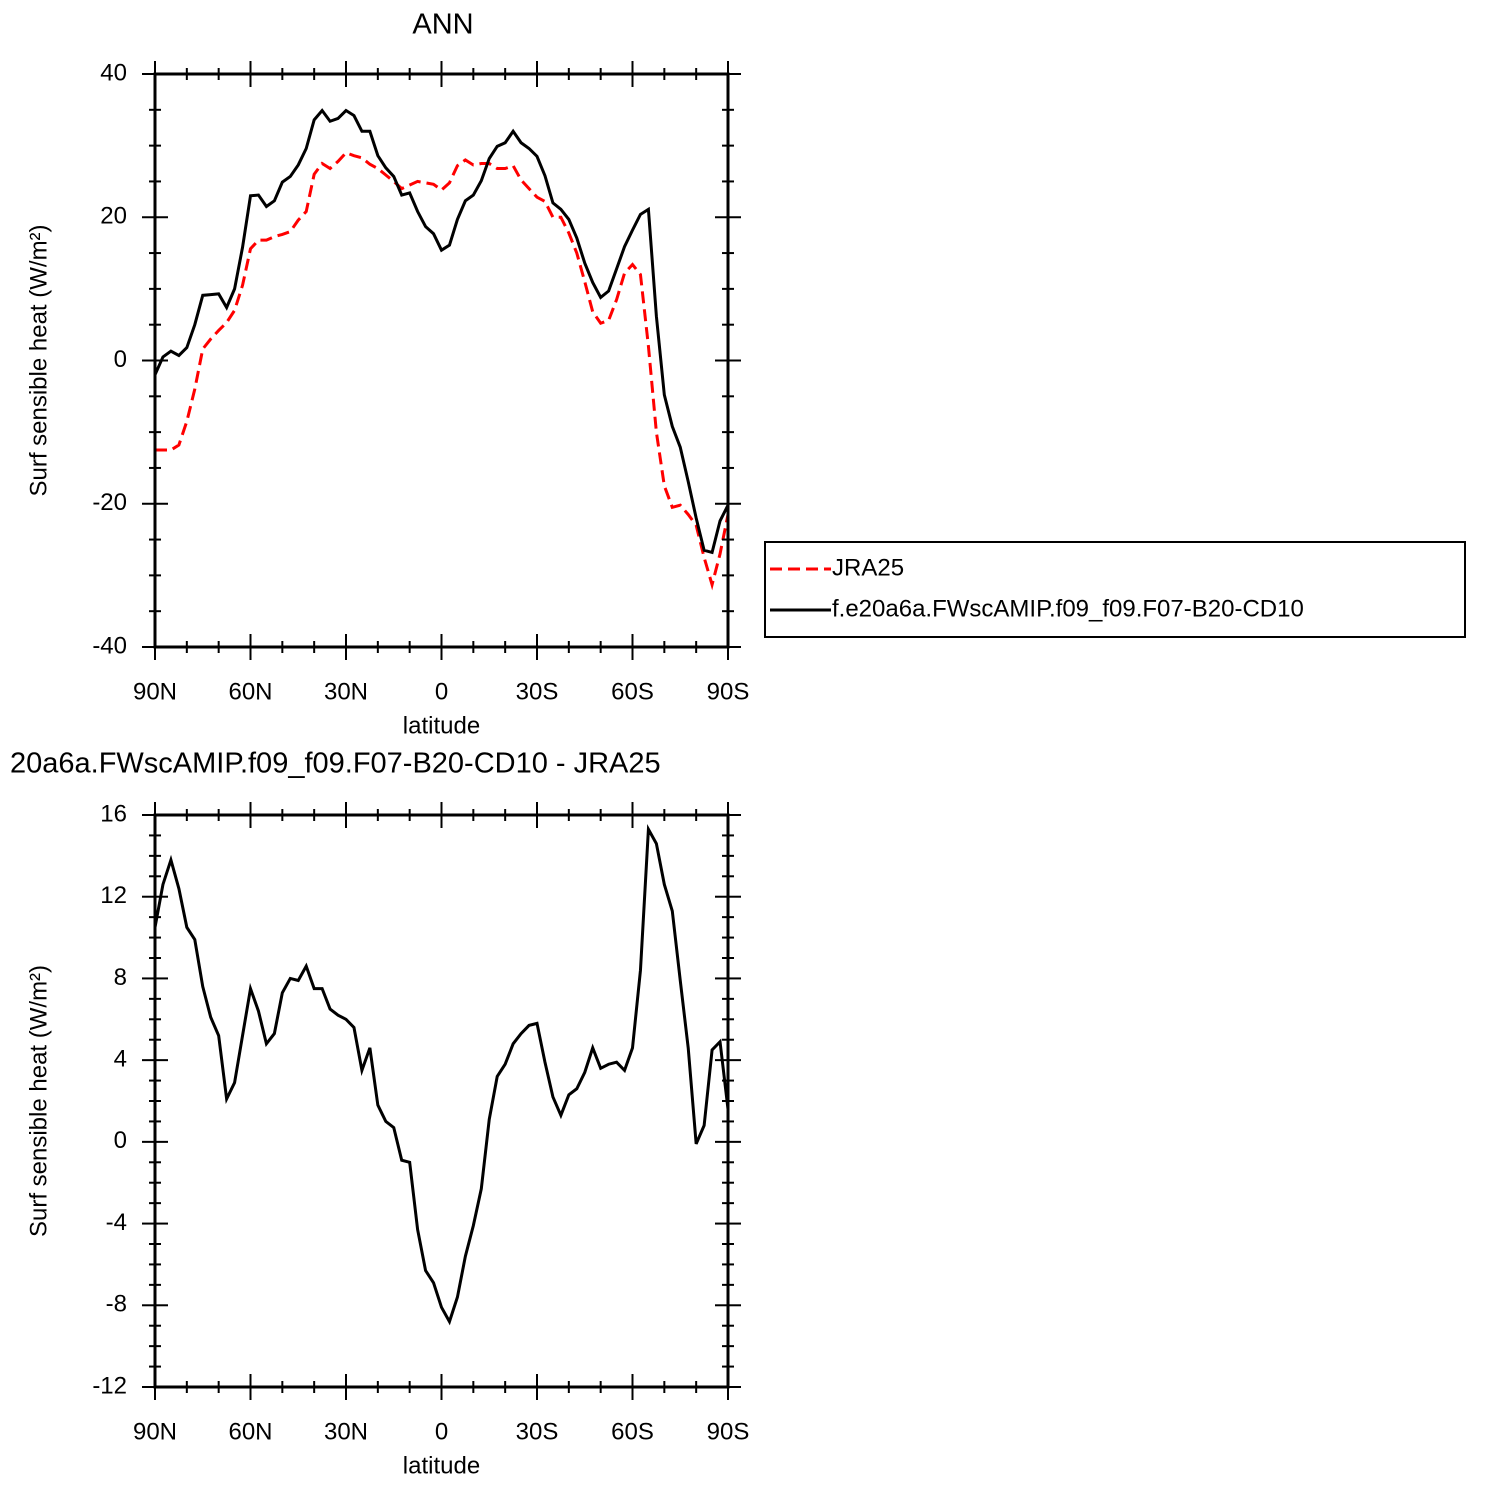 This screenshot has height=1496, width=1491. I want to click on y-tick-label: -40, so click(109, 645).